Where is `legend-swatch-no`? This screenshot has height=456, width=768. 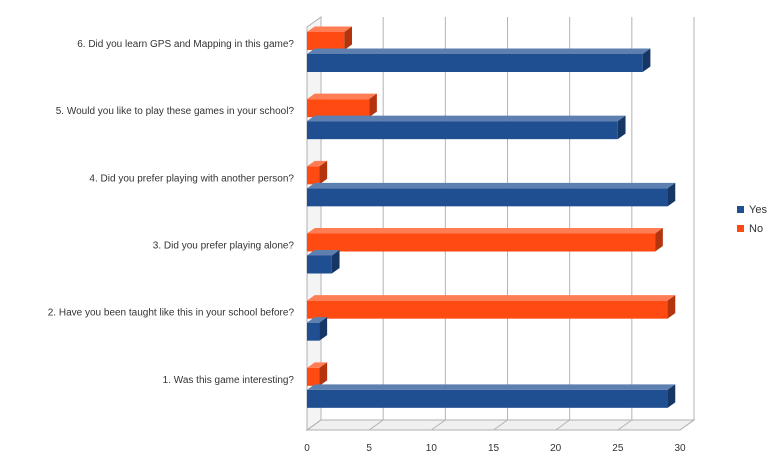 legend-swatch-no is located at coordinates (740, 228).